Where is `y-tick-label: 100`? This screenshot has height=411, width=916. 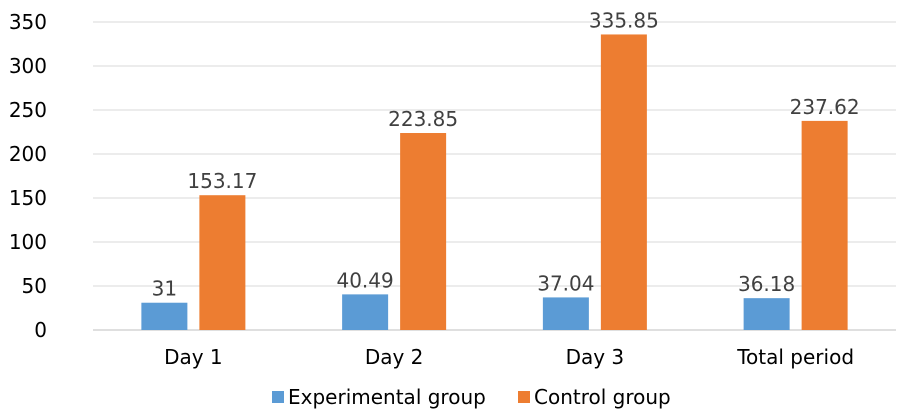 y-tick-label: 100 is located at coordinates (28, 242).